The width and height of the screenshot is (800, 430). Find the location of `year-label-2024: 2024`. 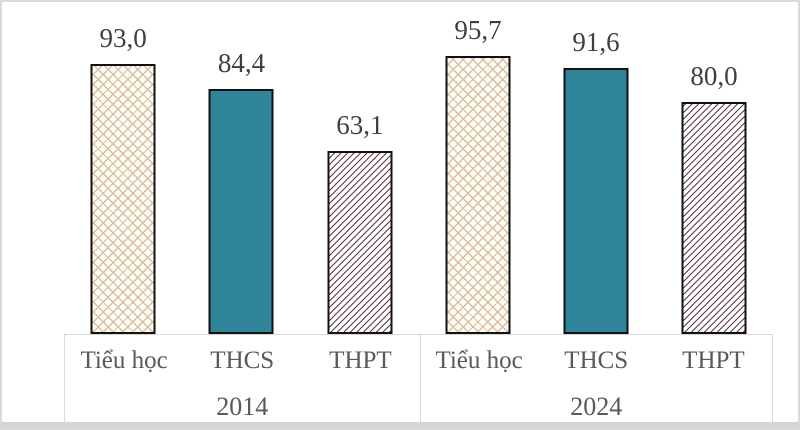

year-label-2024: 2024 is located at coordinates (596, 406).